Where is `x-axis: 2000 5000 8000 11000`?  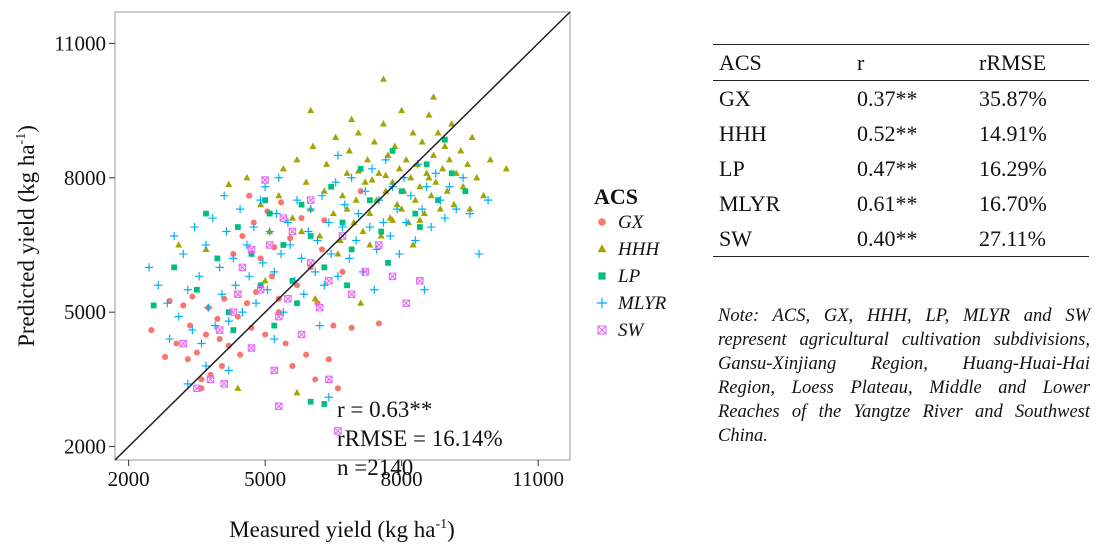 x-axis: 2000 5000 8000 11000 is located at coordinates (336, 475).